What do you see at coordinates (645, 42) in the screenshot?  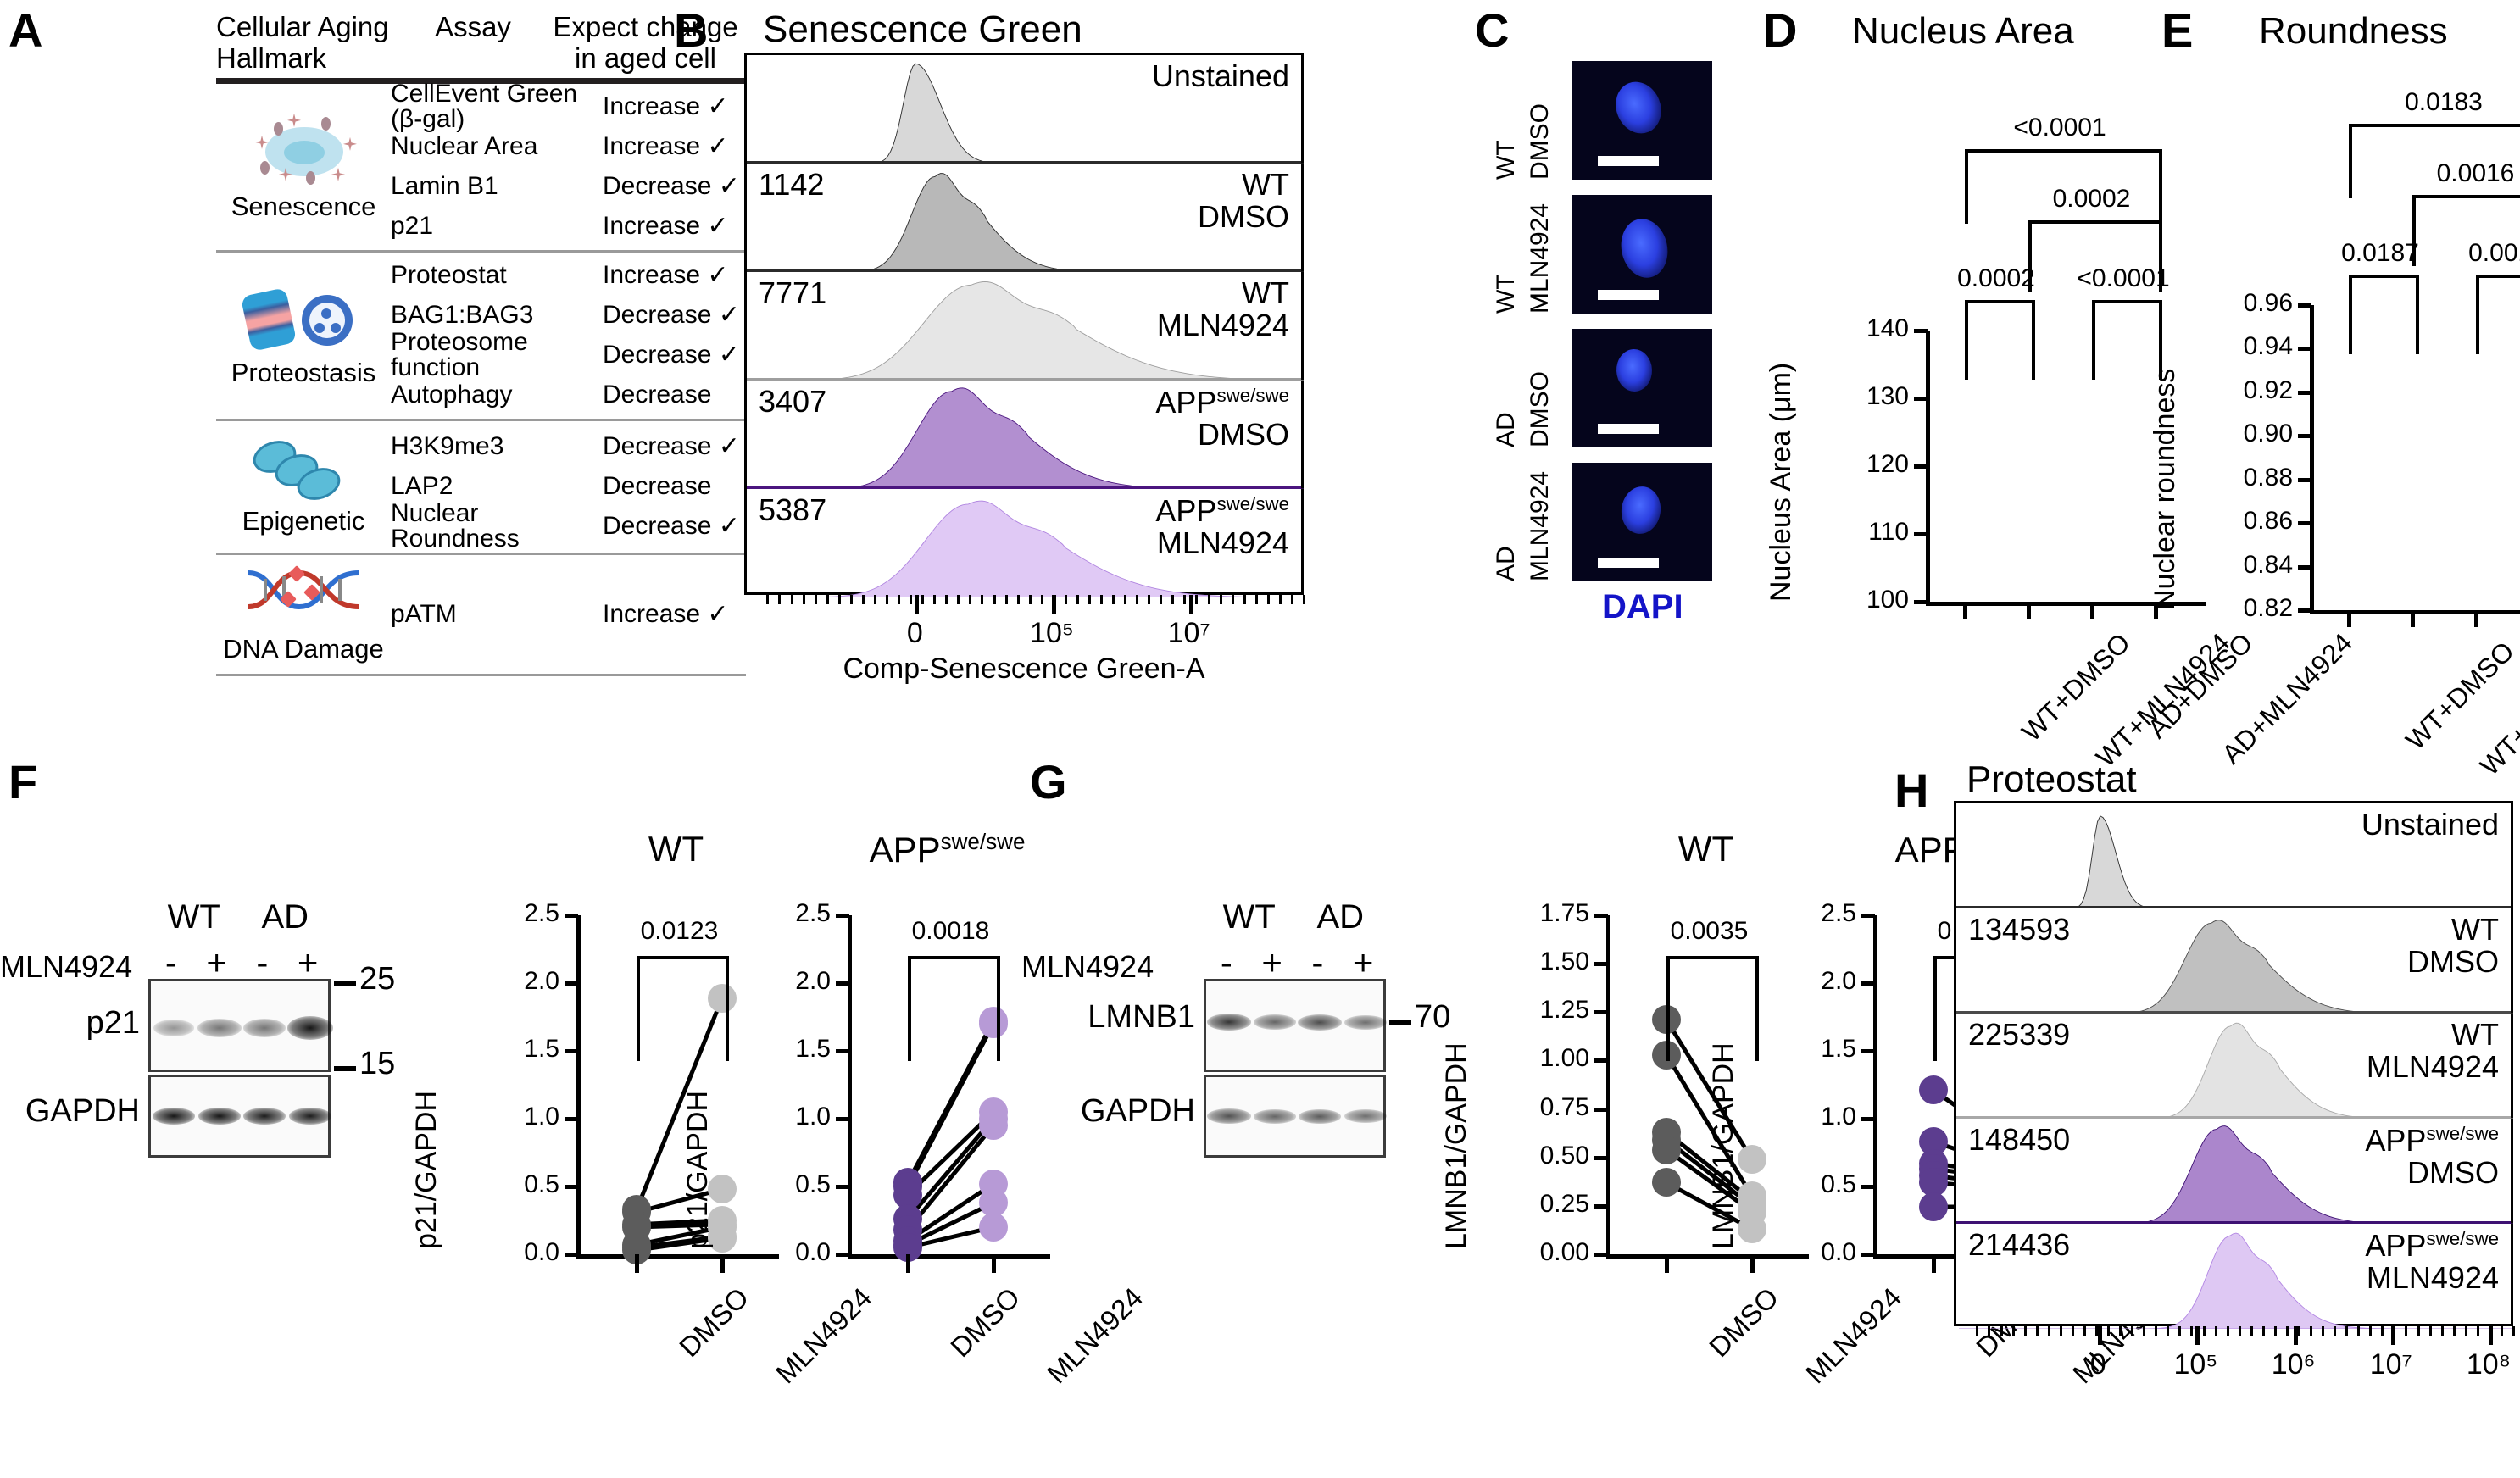 I see `table-header-expect-change: Expect change in aged cell` at bounding box center [645, 42].